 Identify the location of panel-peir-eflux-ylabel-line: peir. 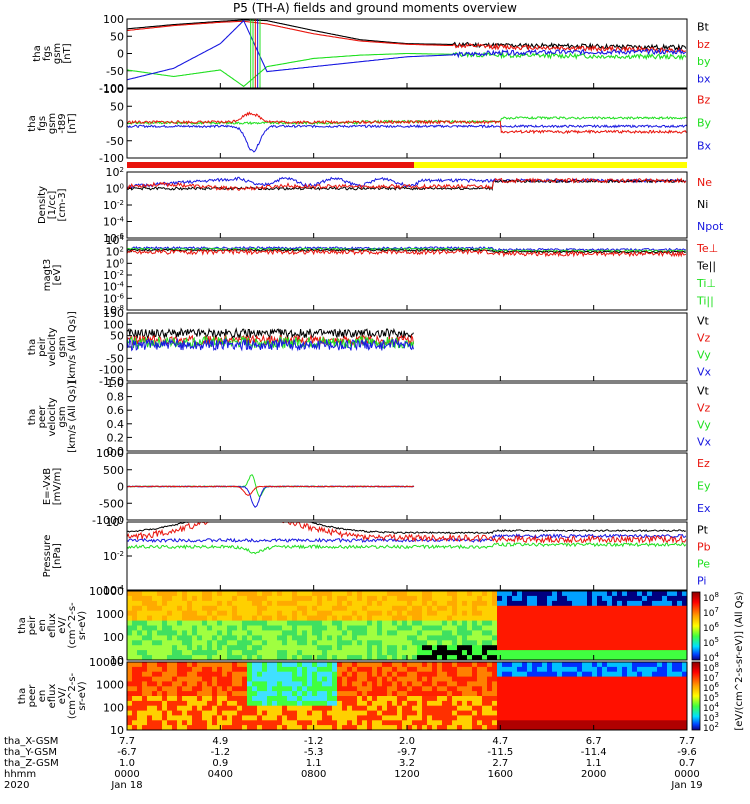
(32, 625).